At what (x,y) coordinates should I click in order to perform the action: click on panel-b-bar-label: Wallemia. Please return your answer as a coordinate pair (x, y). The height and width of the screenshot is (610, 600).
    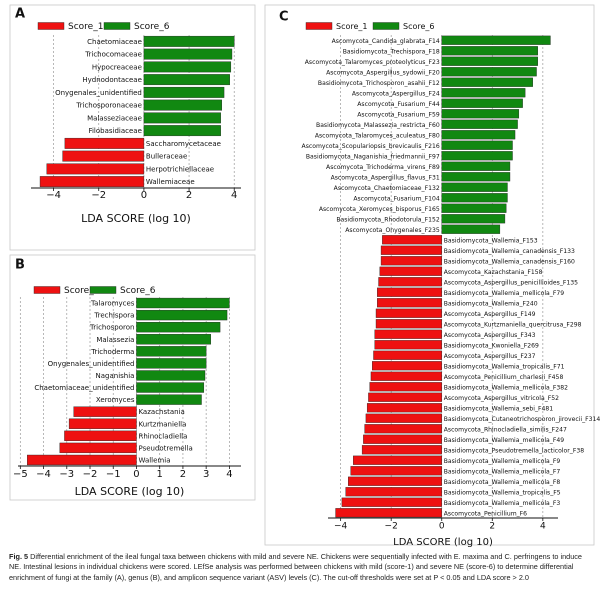
    Looking at the image, I should click on (154, 460).